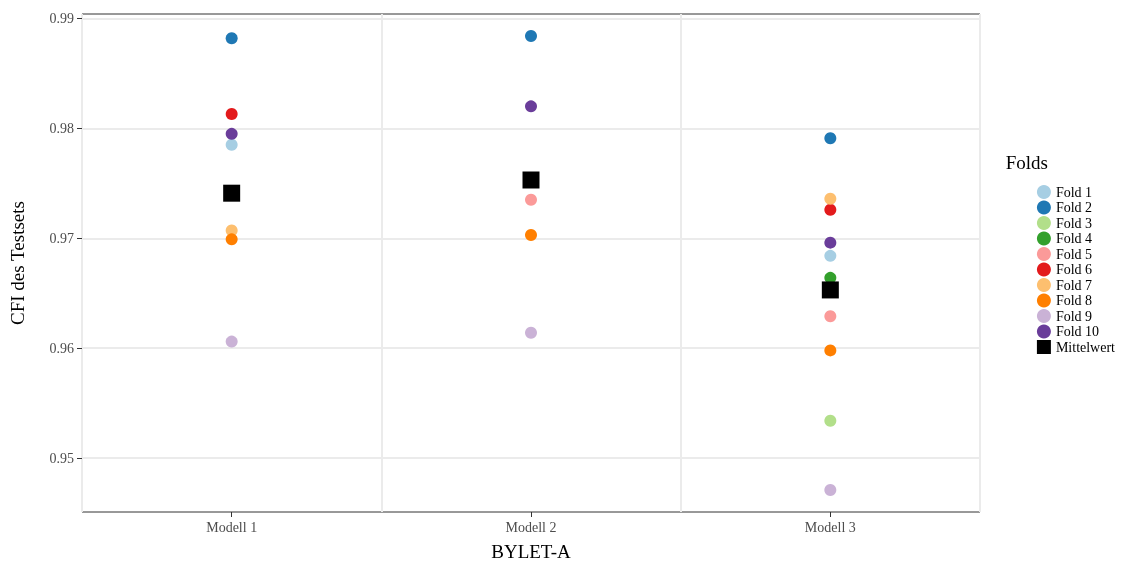  What do you see at coordinates (1074, 300) in the screenshot?
I see `legend-label: Fold 8` at bounding box center [1074, 300].